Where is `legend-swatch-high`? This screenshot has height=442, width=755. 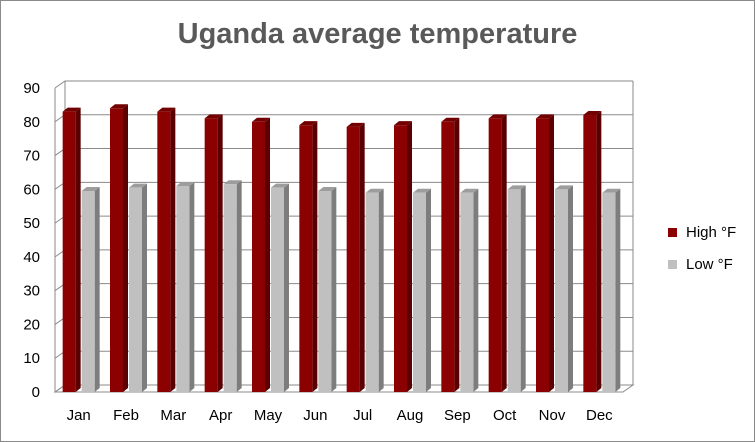
legend-swatch-high is located at coordinates (672, 232).